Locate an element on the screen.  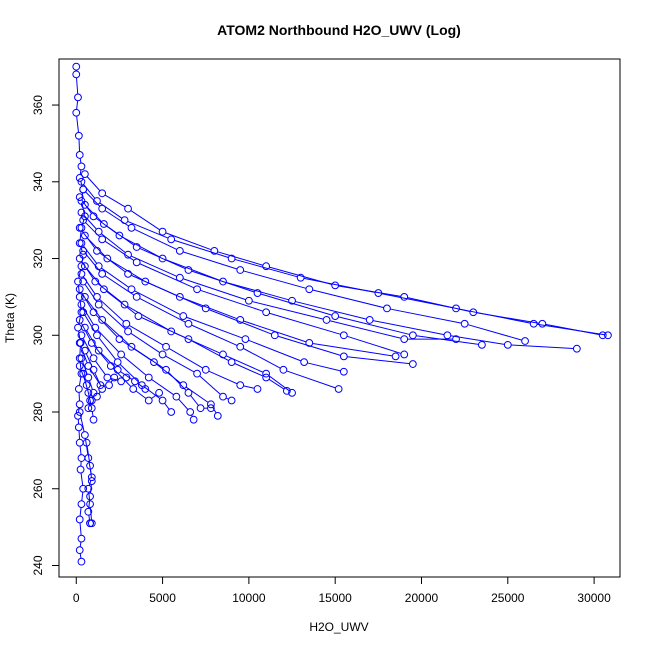
y-tick-label: 340 is located at coordinates (38, 181).